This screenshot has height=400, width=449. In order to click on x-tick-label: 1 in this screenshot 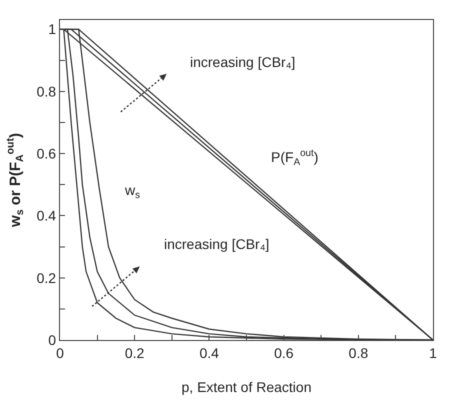, I will do `click(433, 352)`.